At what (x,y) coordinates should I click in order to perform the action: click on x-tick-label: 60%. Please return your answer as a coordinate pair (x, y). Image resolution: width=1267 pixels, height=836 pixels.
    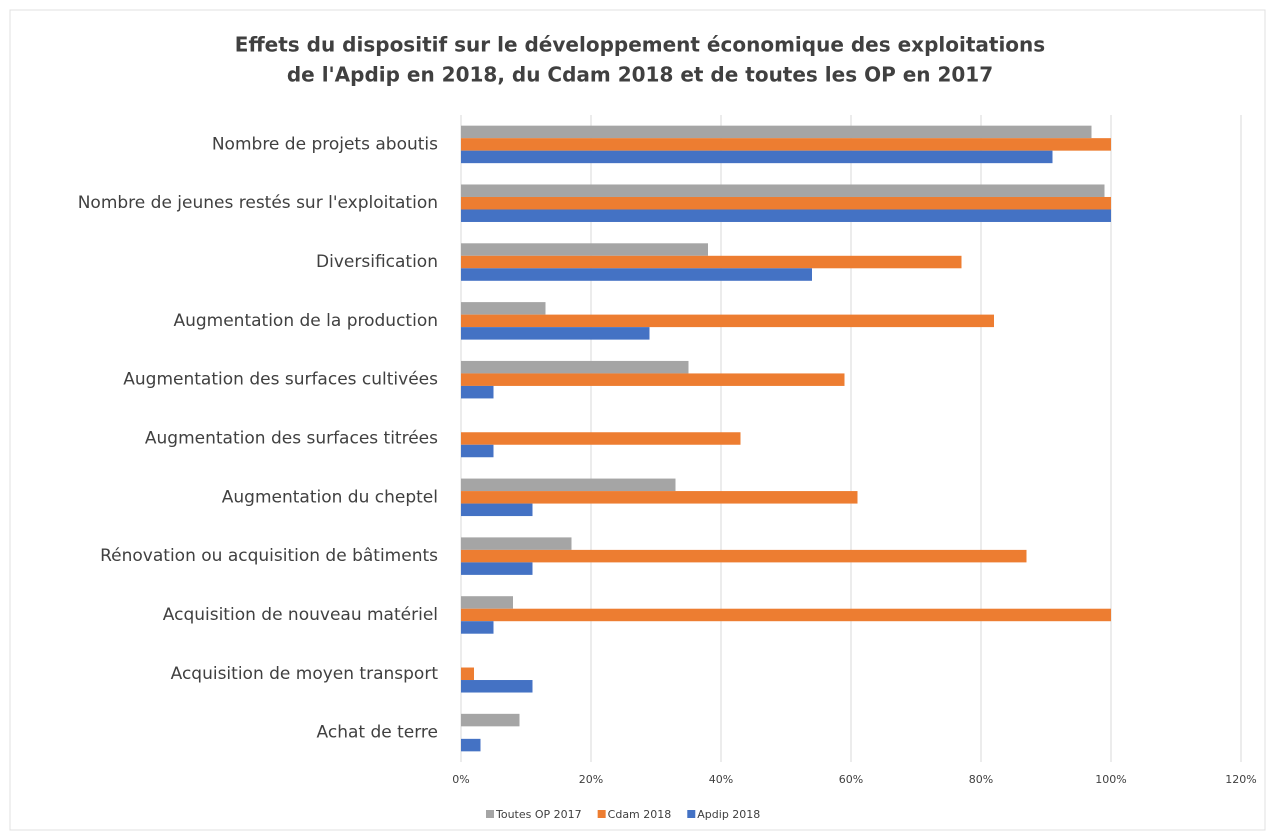
    Looking at the image, I should click on (851, 779).